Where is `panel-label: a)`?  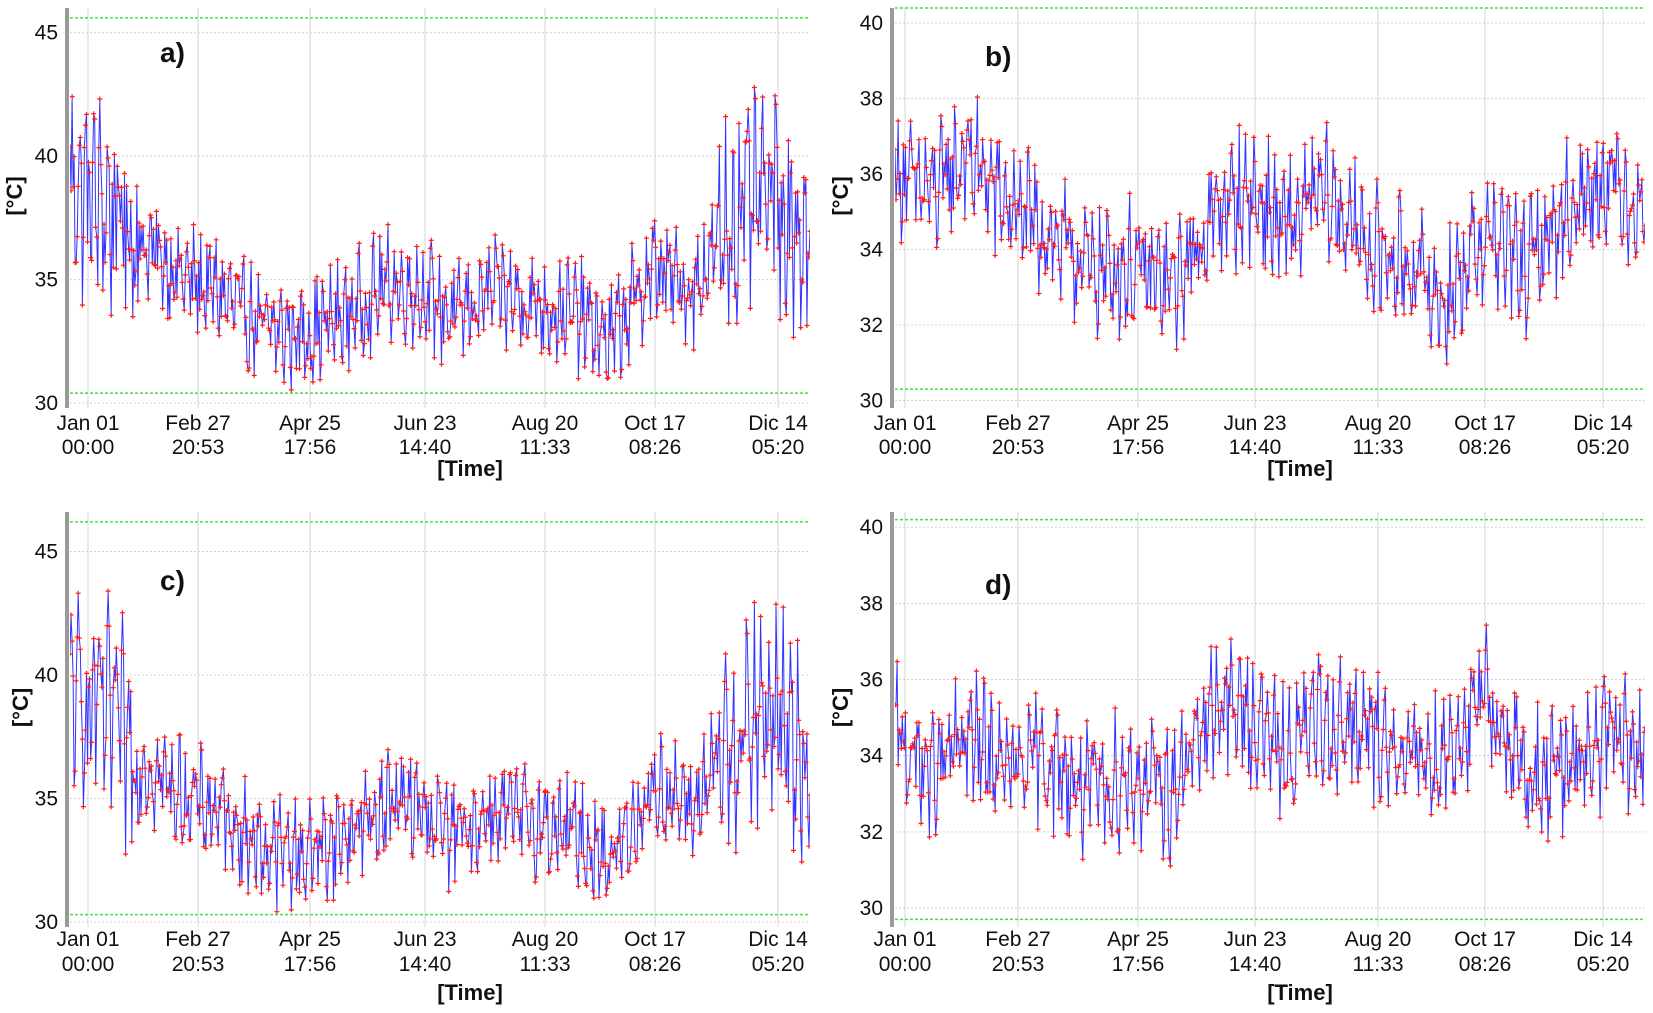 panel-label: a) is located at coordinates (172, 52).